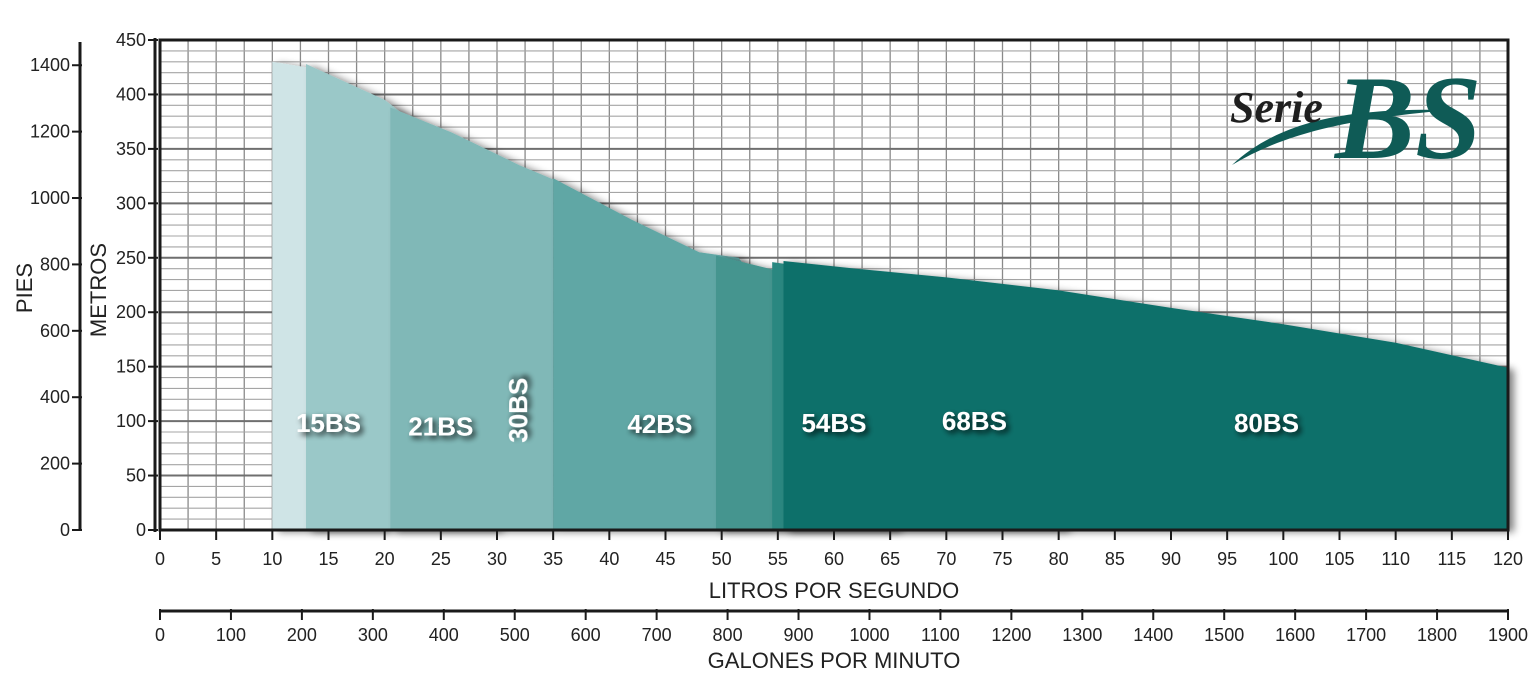 The width and height of the screenshot is (1540, 680). I want to click on x-tick-label-gpm: 1600, so click(1295, 635).